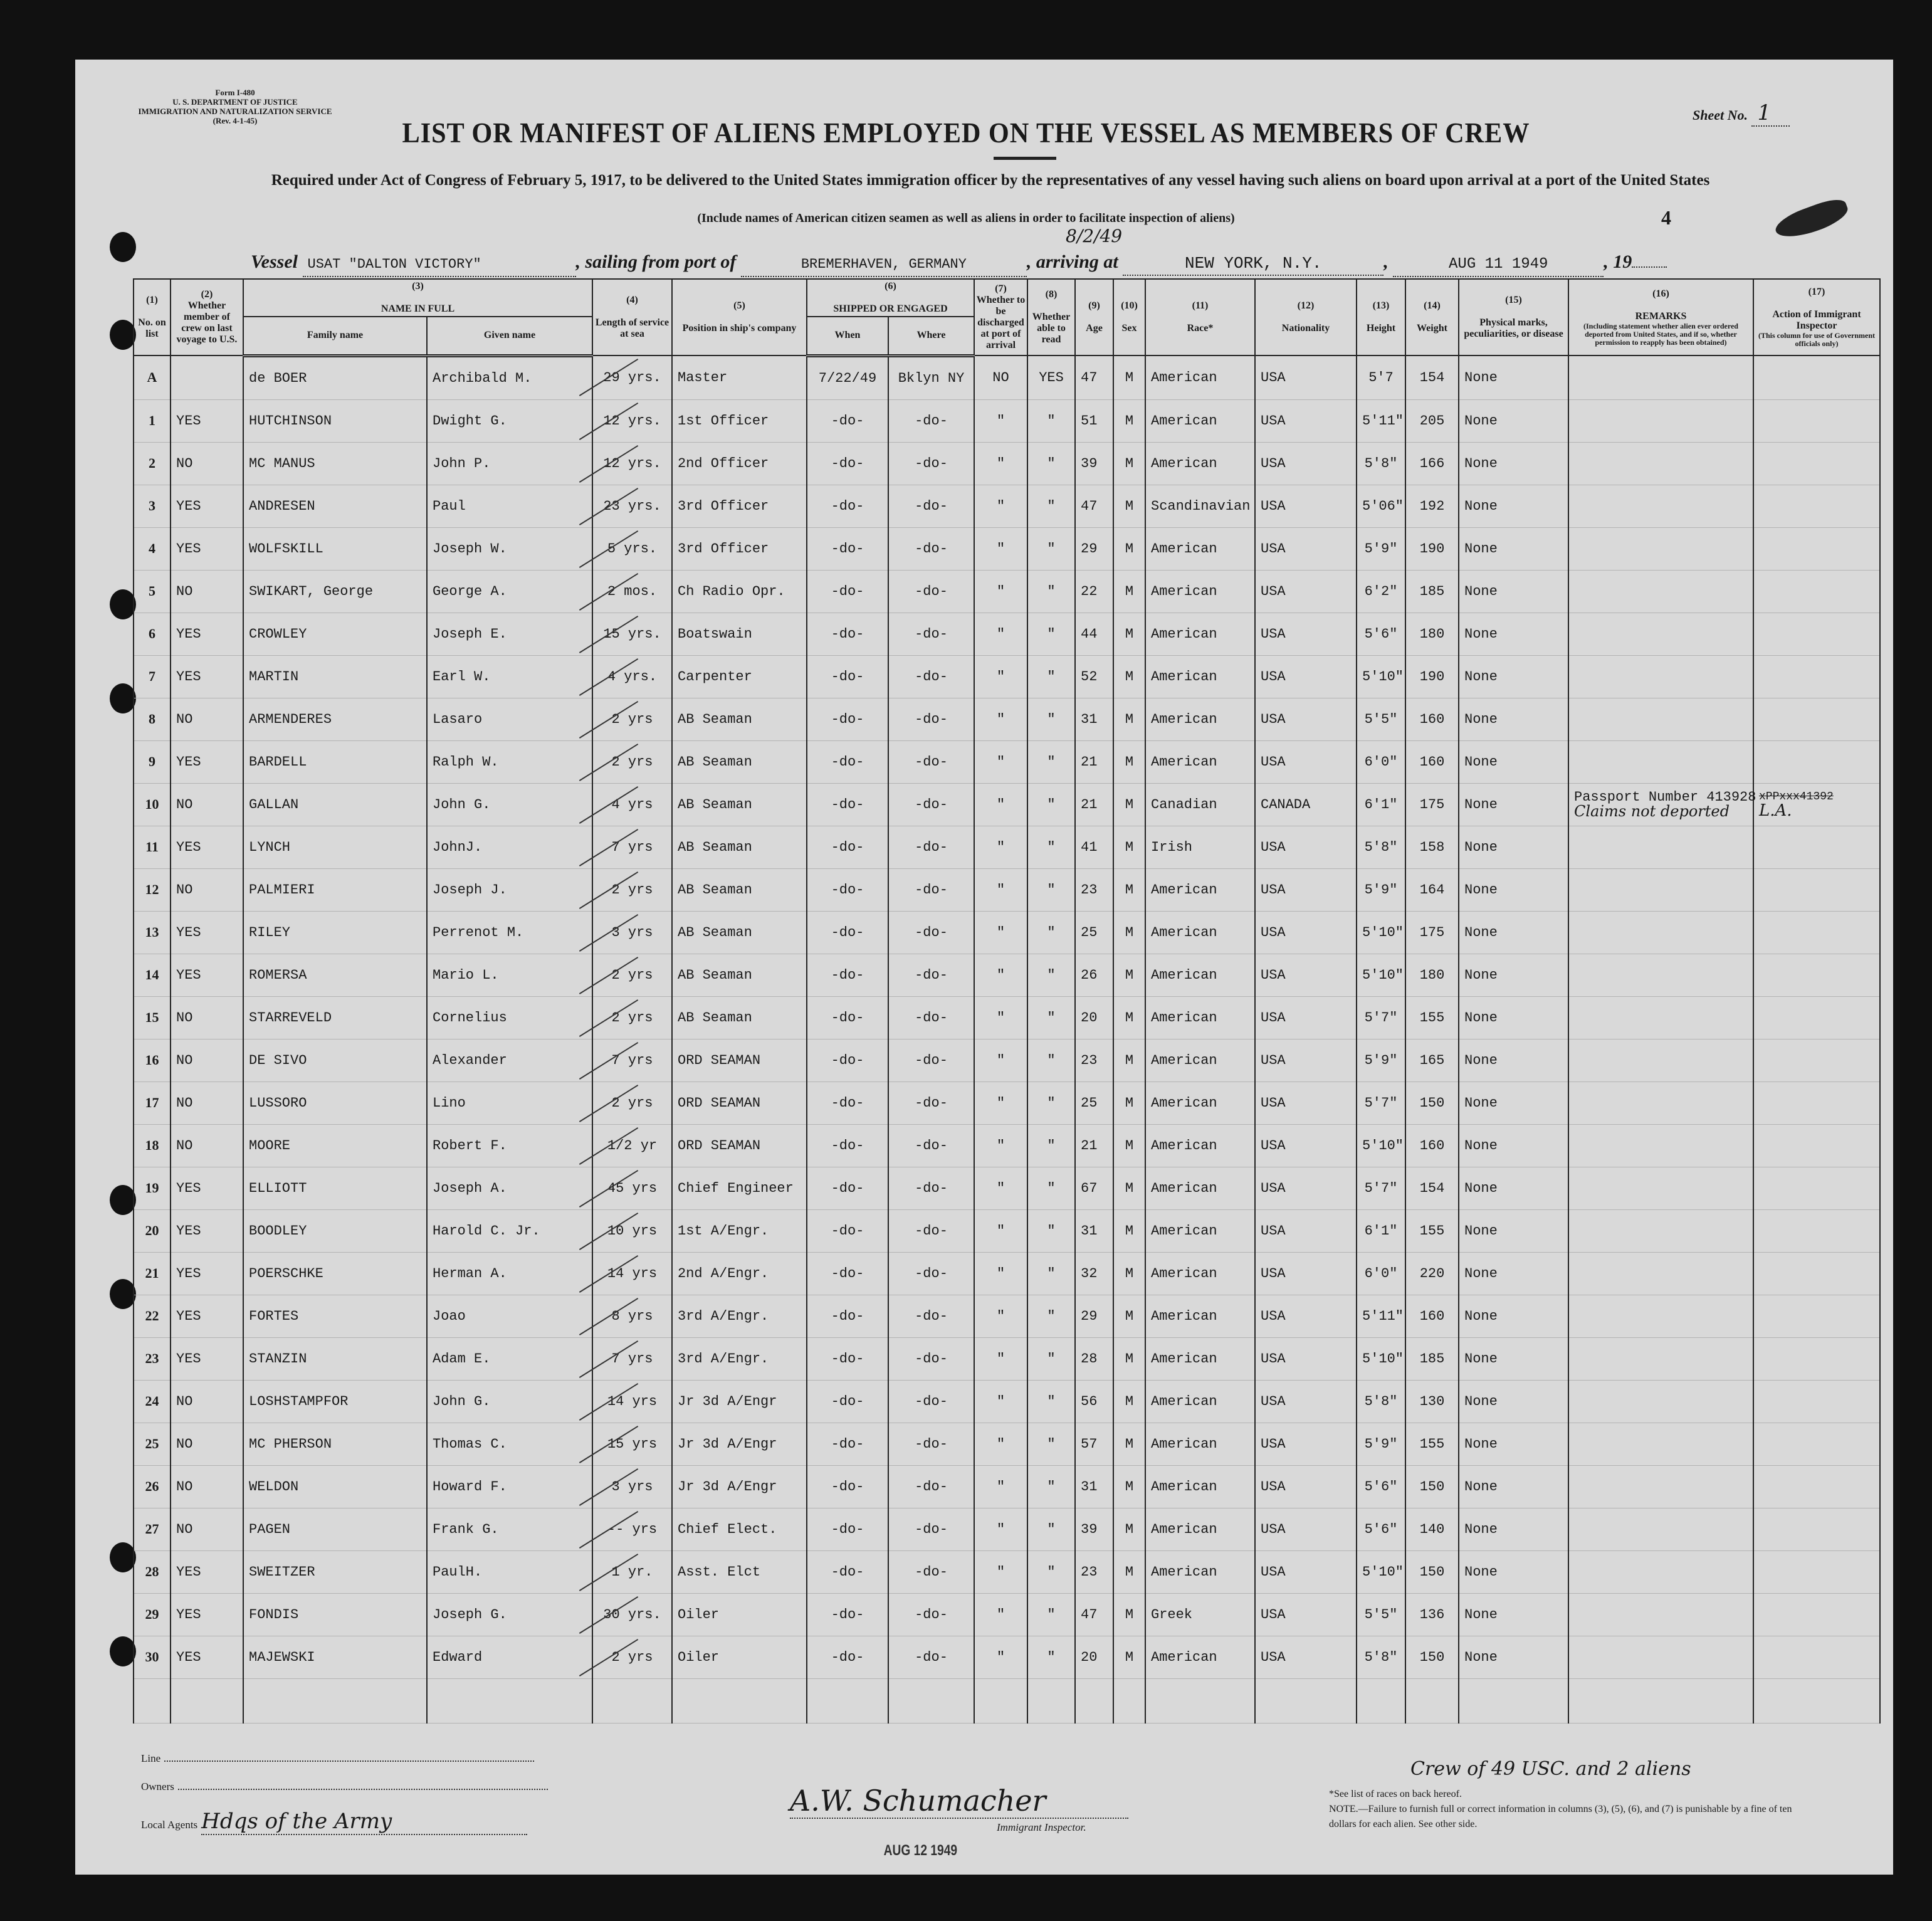 This screenshot has height=1921, width=1932. What do you see at coordinates (1095, 236) in the screenshot?
I see `handwritten-sailing-date: 8/2/49` at bounding box center [1095, 236].